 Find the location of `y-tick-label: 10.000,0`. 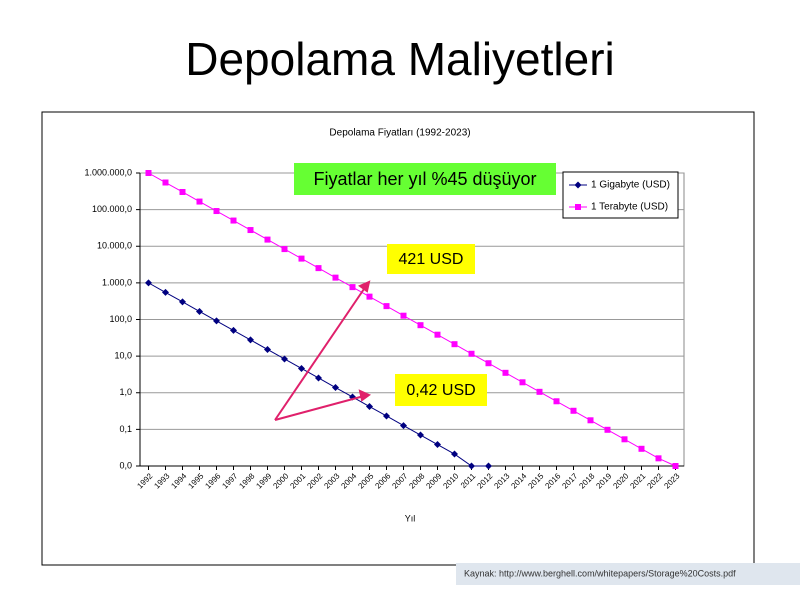

y-tick-label: 10.000,0 is located at coordinates (114, 246).